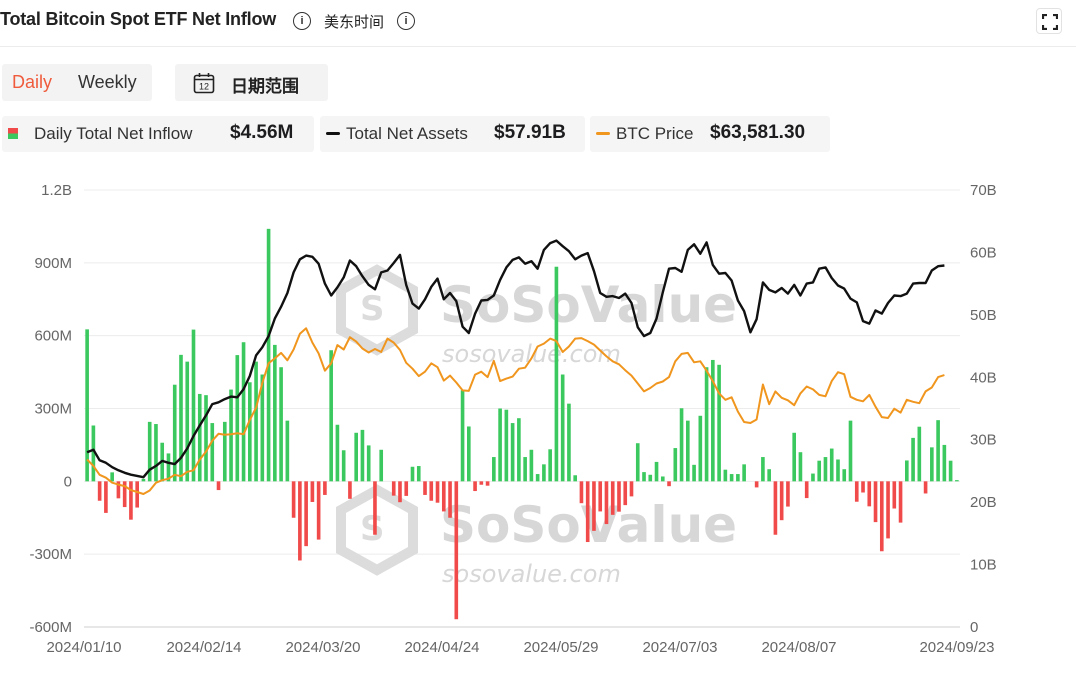  What do you see at coordinates (758, 132) in the screenshot?
I see `price-legend-value: $63,581.30` at bounding box center [758, 132].